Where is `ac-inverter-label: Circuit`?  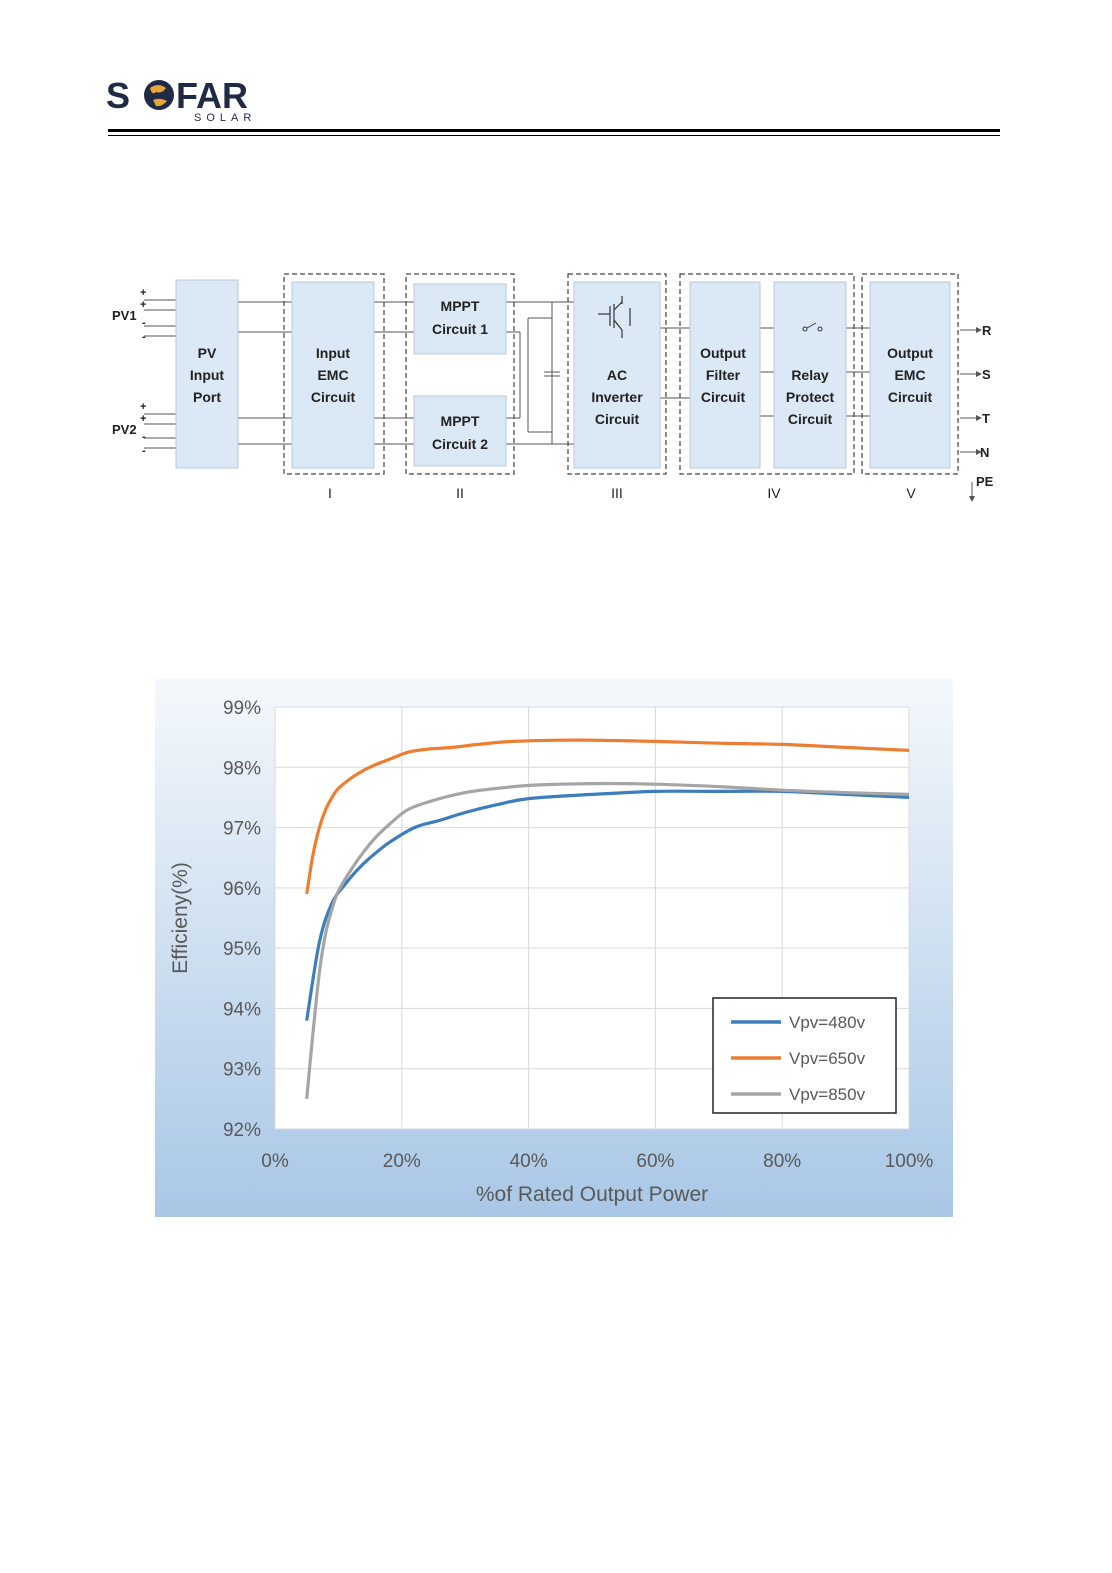 ac-inverter-label: Circuit is located at coordinates (617, 419).